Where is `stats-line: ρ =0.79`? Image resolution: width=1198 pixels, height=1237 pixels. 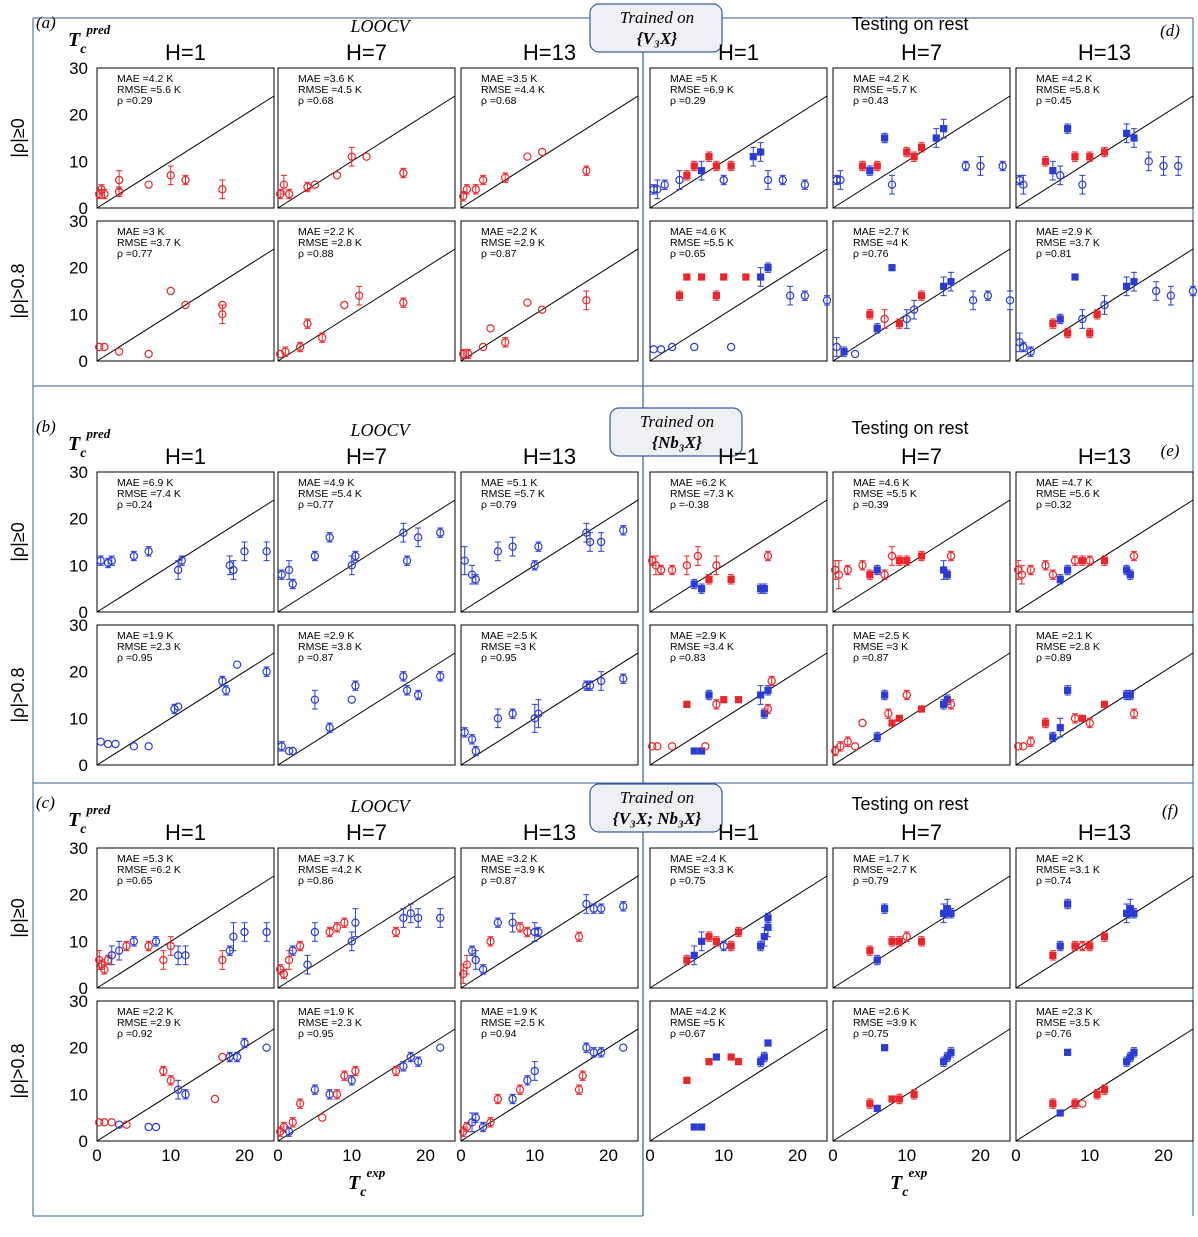 stats-line: ρ =0.79 is located at coordinates (499, 505).